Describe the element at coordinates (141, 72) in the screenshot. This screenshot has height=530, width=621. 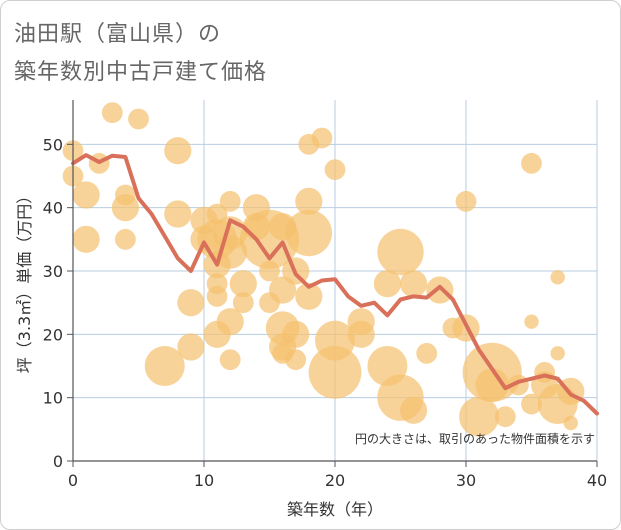
I see `chart-title-line2: 築年数別中古戸建て価格` at that location.